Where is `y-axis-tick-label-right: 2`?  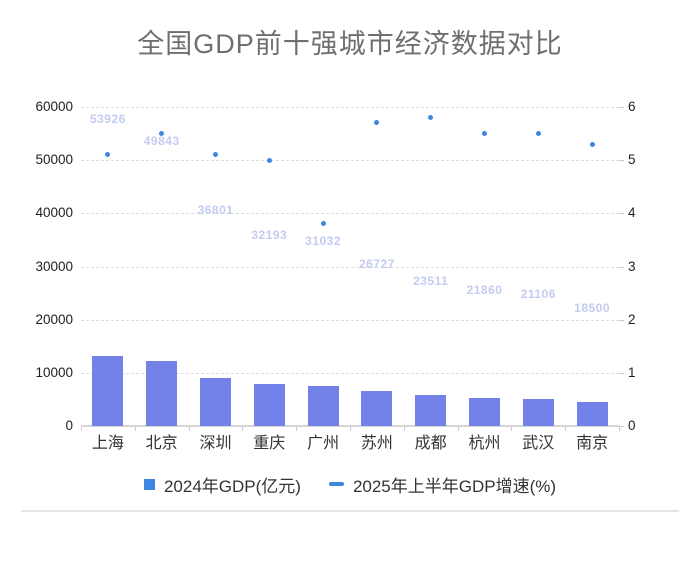
y-axis-tick-label-right: 2 is located at coordinates (632, 319).